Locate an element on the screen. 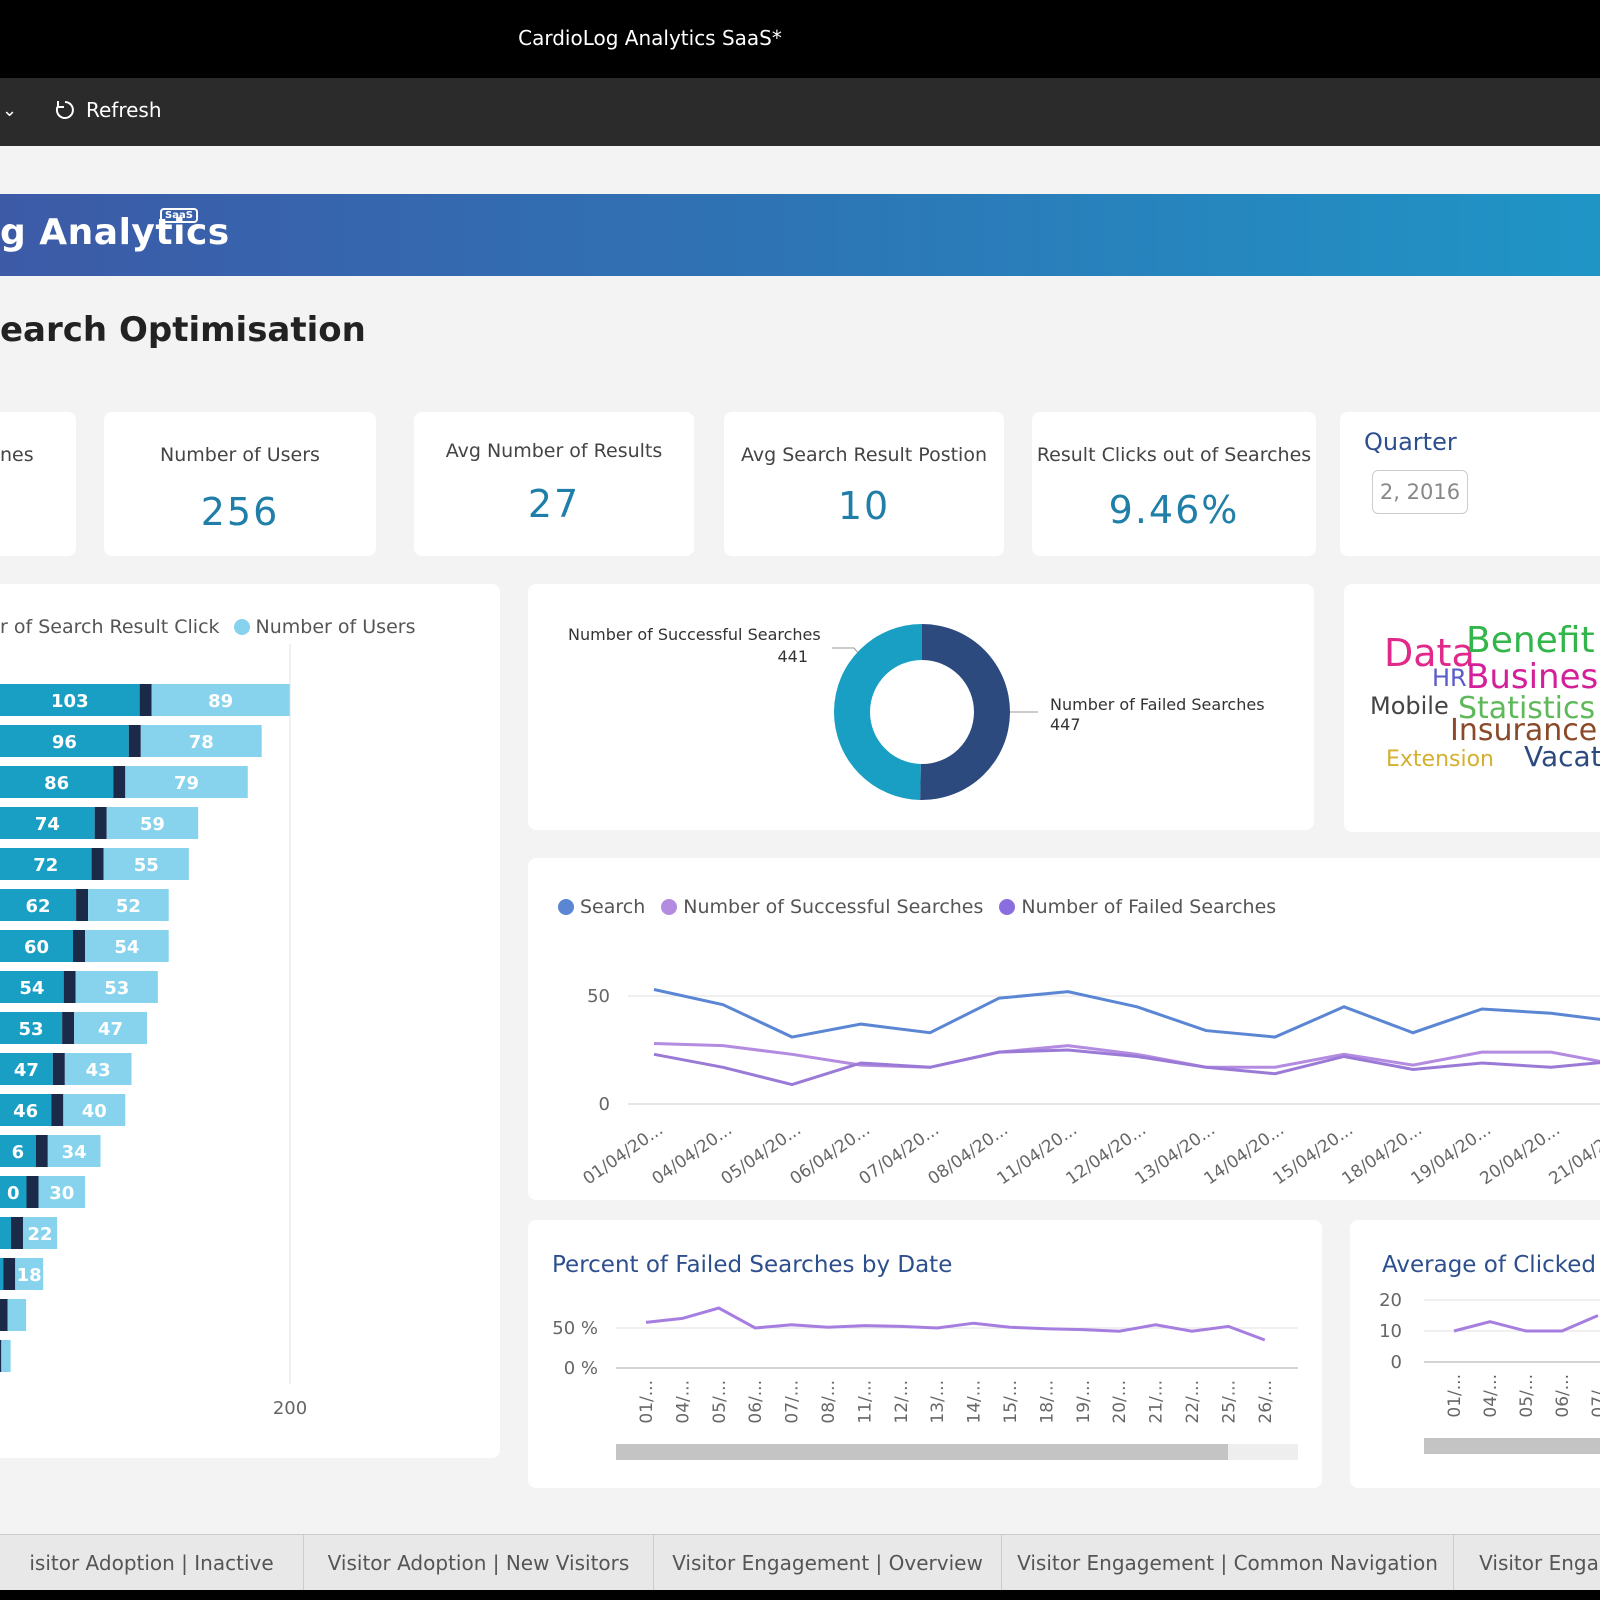  word-extension: Extension is located at coordinates (1440, 759).